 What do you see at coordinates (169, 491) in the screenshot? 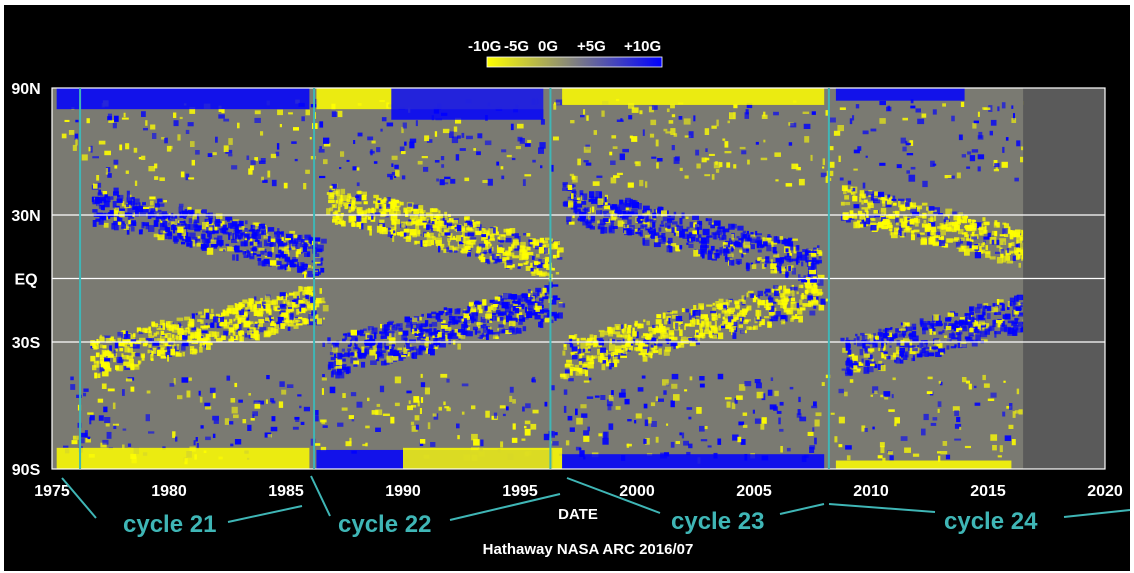
I see `x-tick-label: 1980` at bounding box center [169, 491].